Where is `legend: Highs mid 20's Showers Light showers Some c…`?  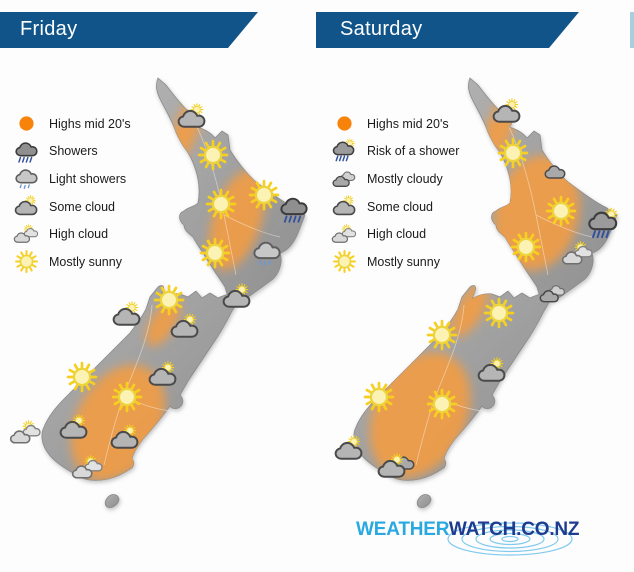
legend: Highs mid 20's Showers Light showers Some c… is located at coordinates (72, 193).